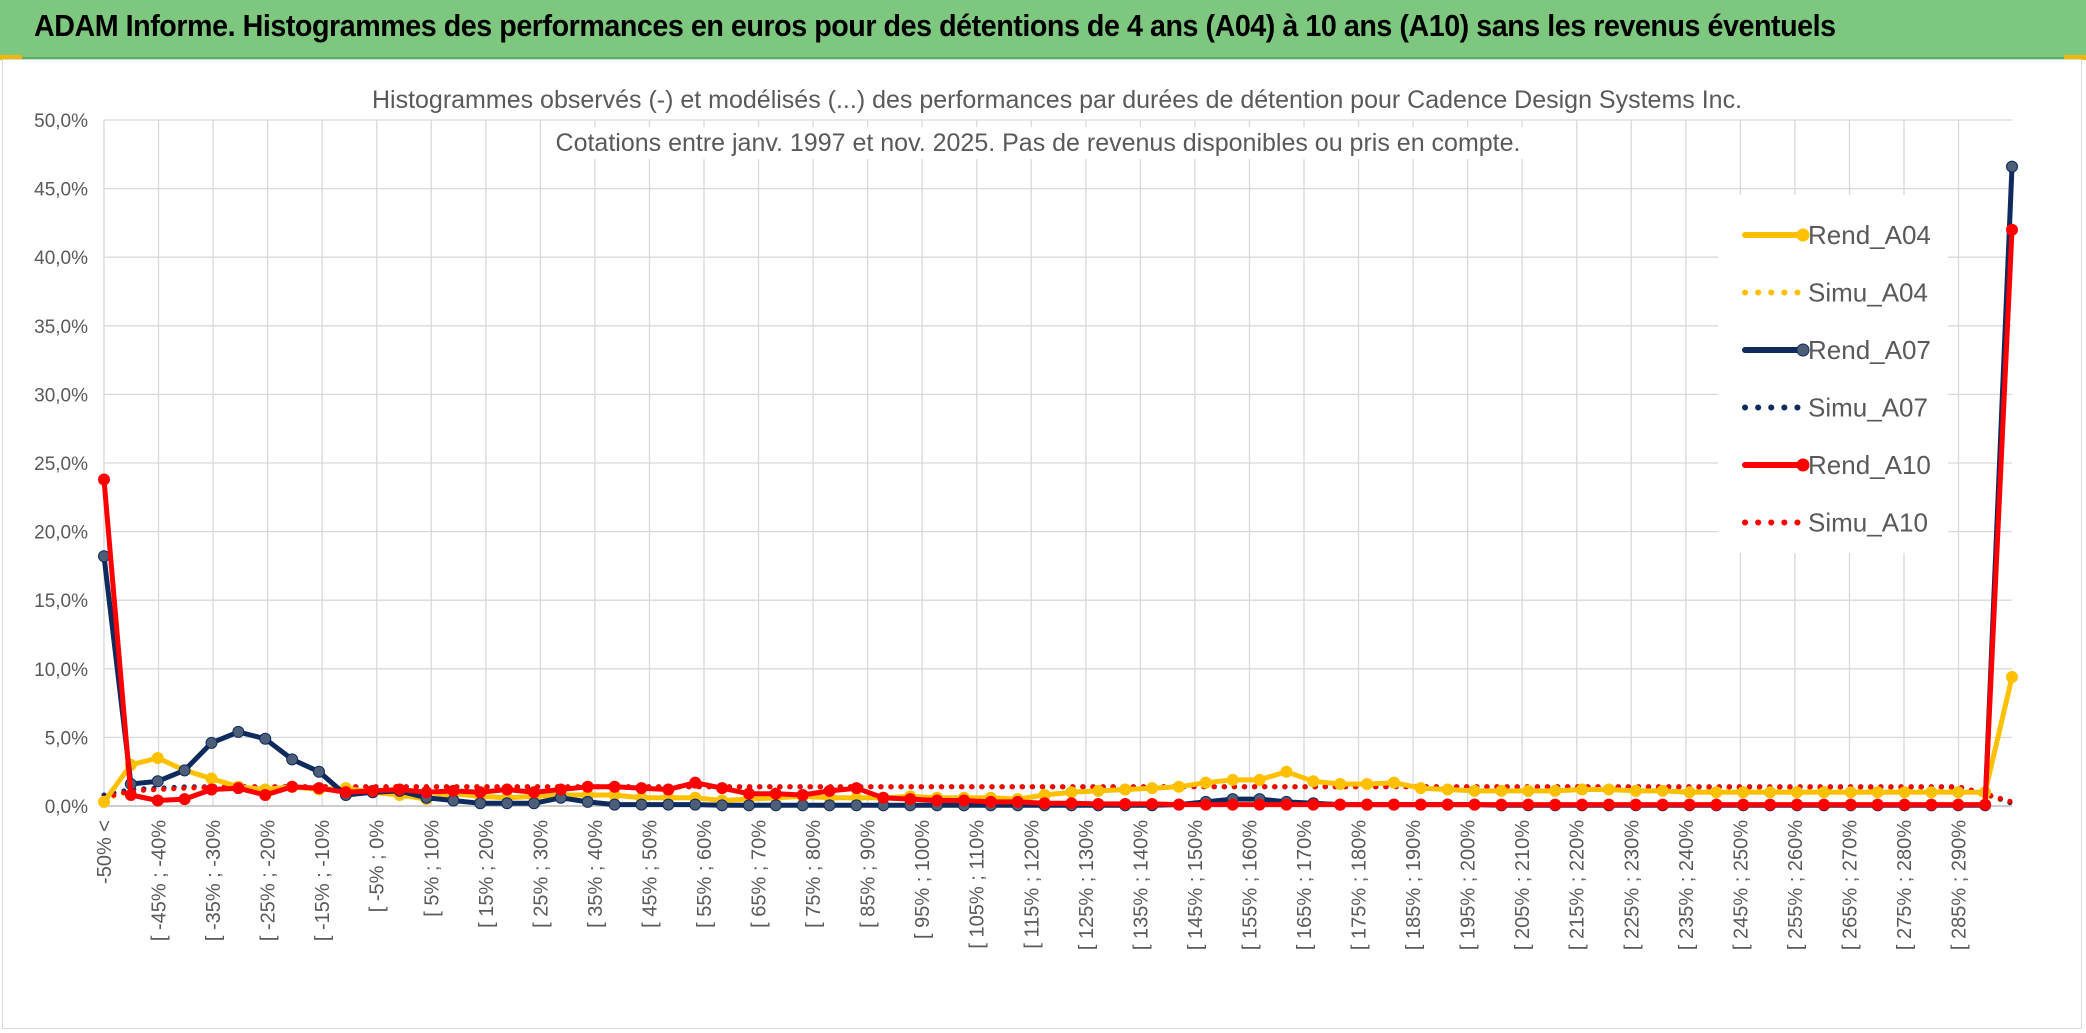 This screenshot has width=2086, height=1033. I want to click on y-tick-label: 0,0%, so click(66, 807).